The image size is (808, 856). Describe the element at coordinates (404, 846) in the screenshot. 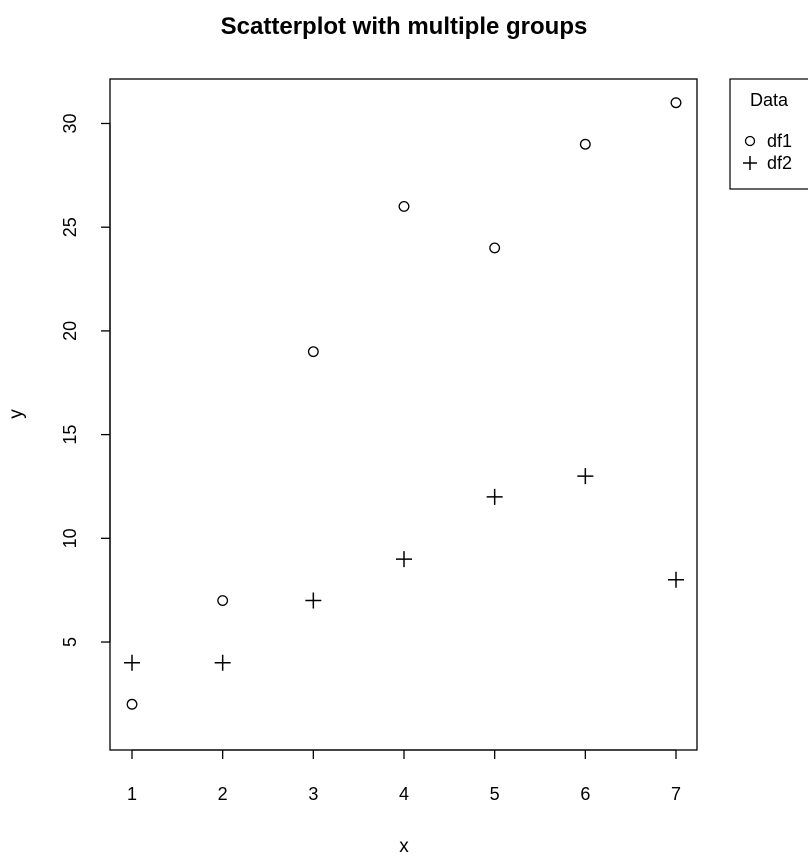

I see `x-axis-label: x` at that location.